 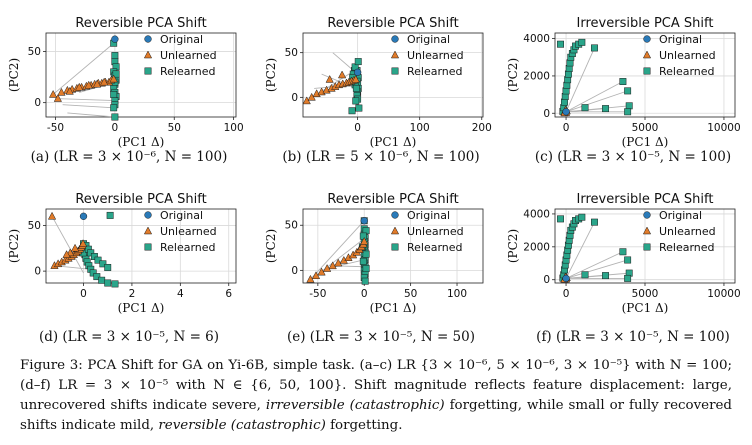 What do you see at coordinates (355, 405) in the screenshot?
I see `caption-emphasis-irreversible: irreversible (catastrophic)` at bounding box center [355, 405].